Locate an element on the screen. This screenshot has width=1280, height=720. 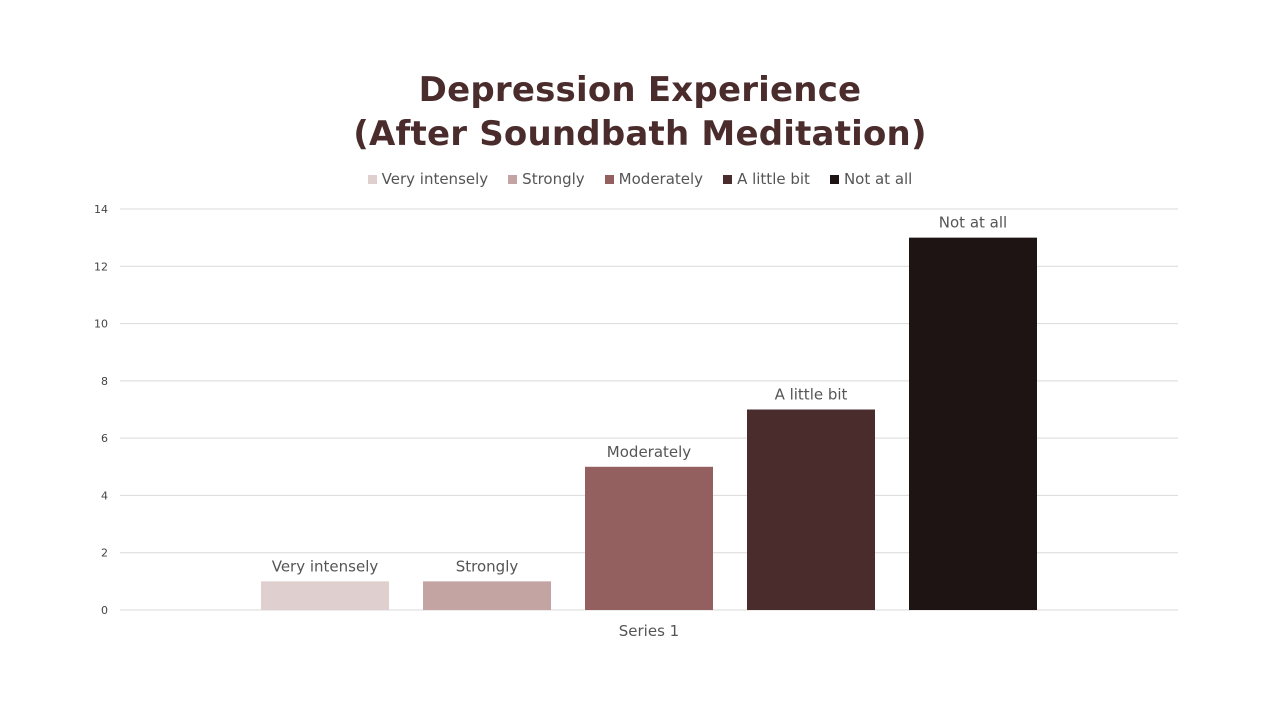
y-tick-label: 2 is located at coordinates (104, 553).